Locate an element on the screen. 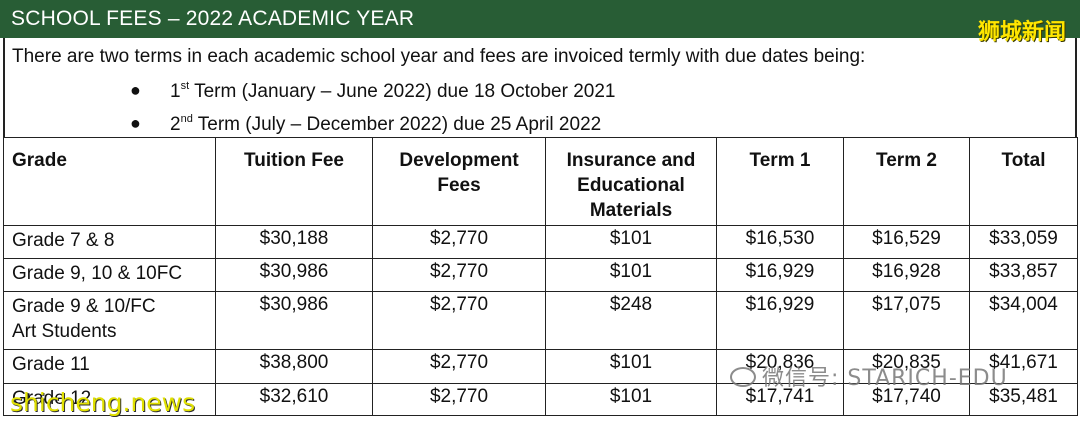 This screenshot has width=1080, height=421. cell-insurance: $248 is located at coordinates (631, 320).